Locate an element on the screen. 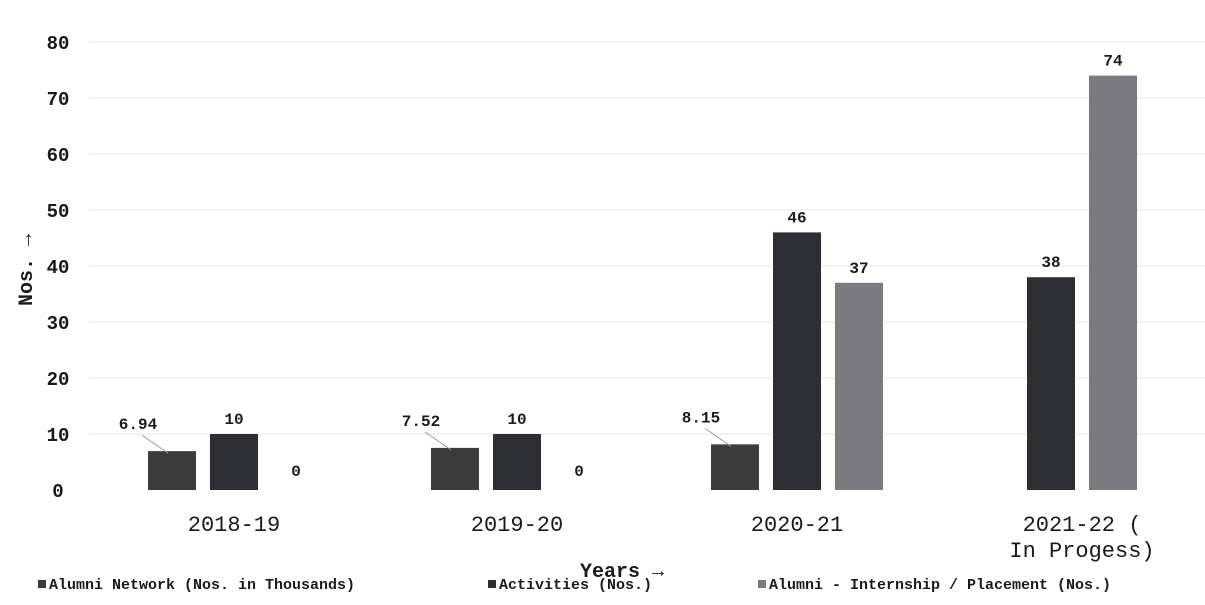  data-label: 7.52 is located at coordinates (421, 422).